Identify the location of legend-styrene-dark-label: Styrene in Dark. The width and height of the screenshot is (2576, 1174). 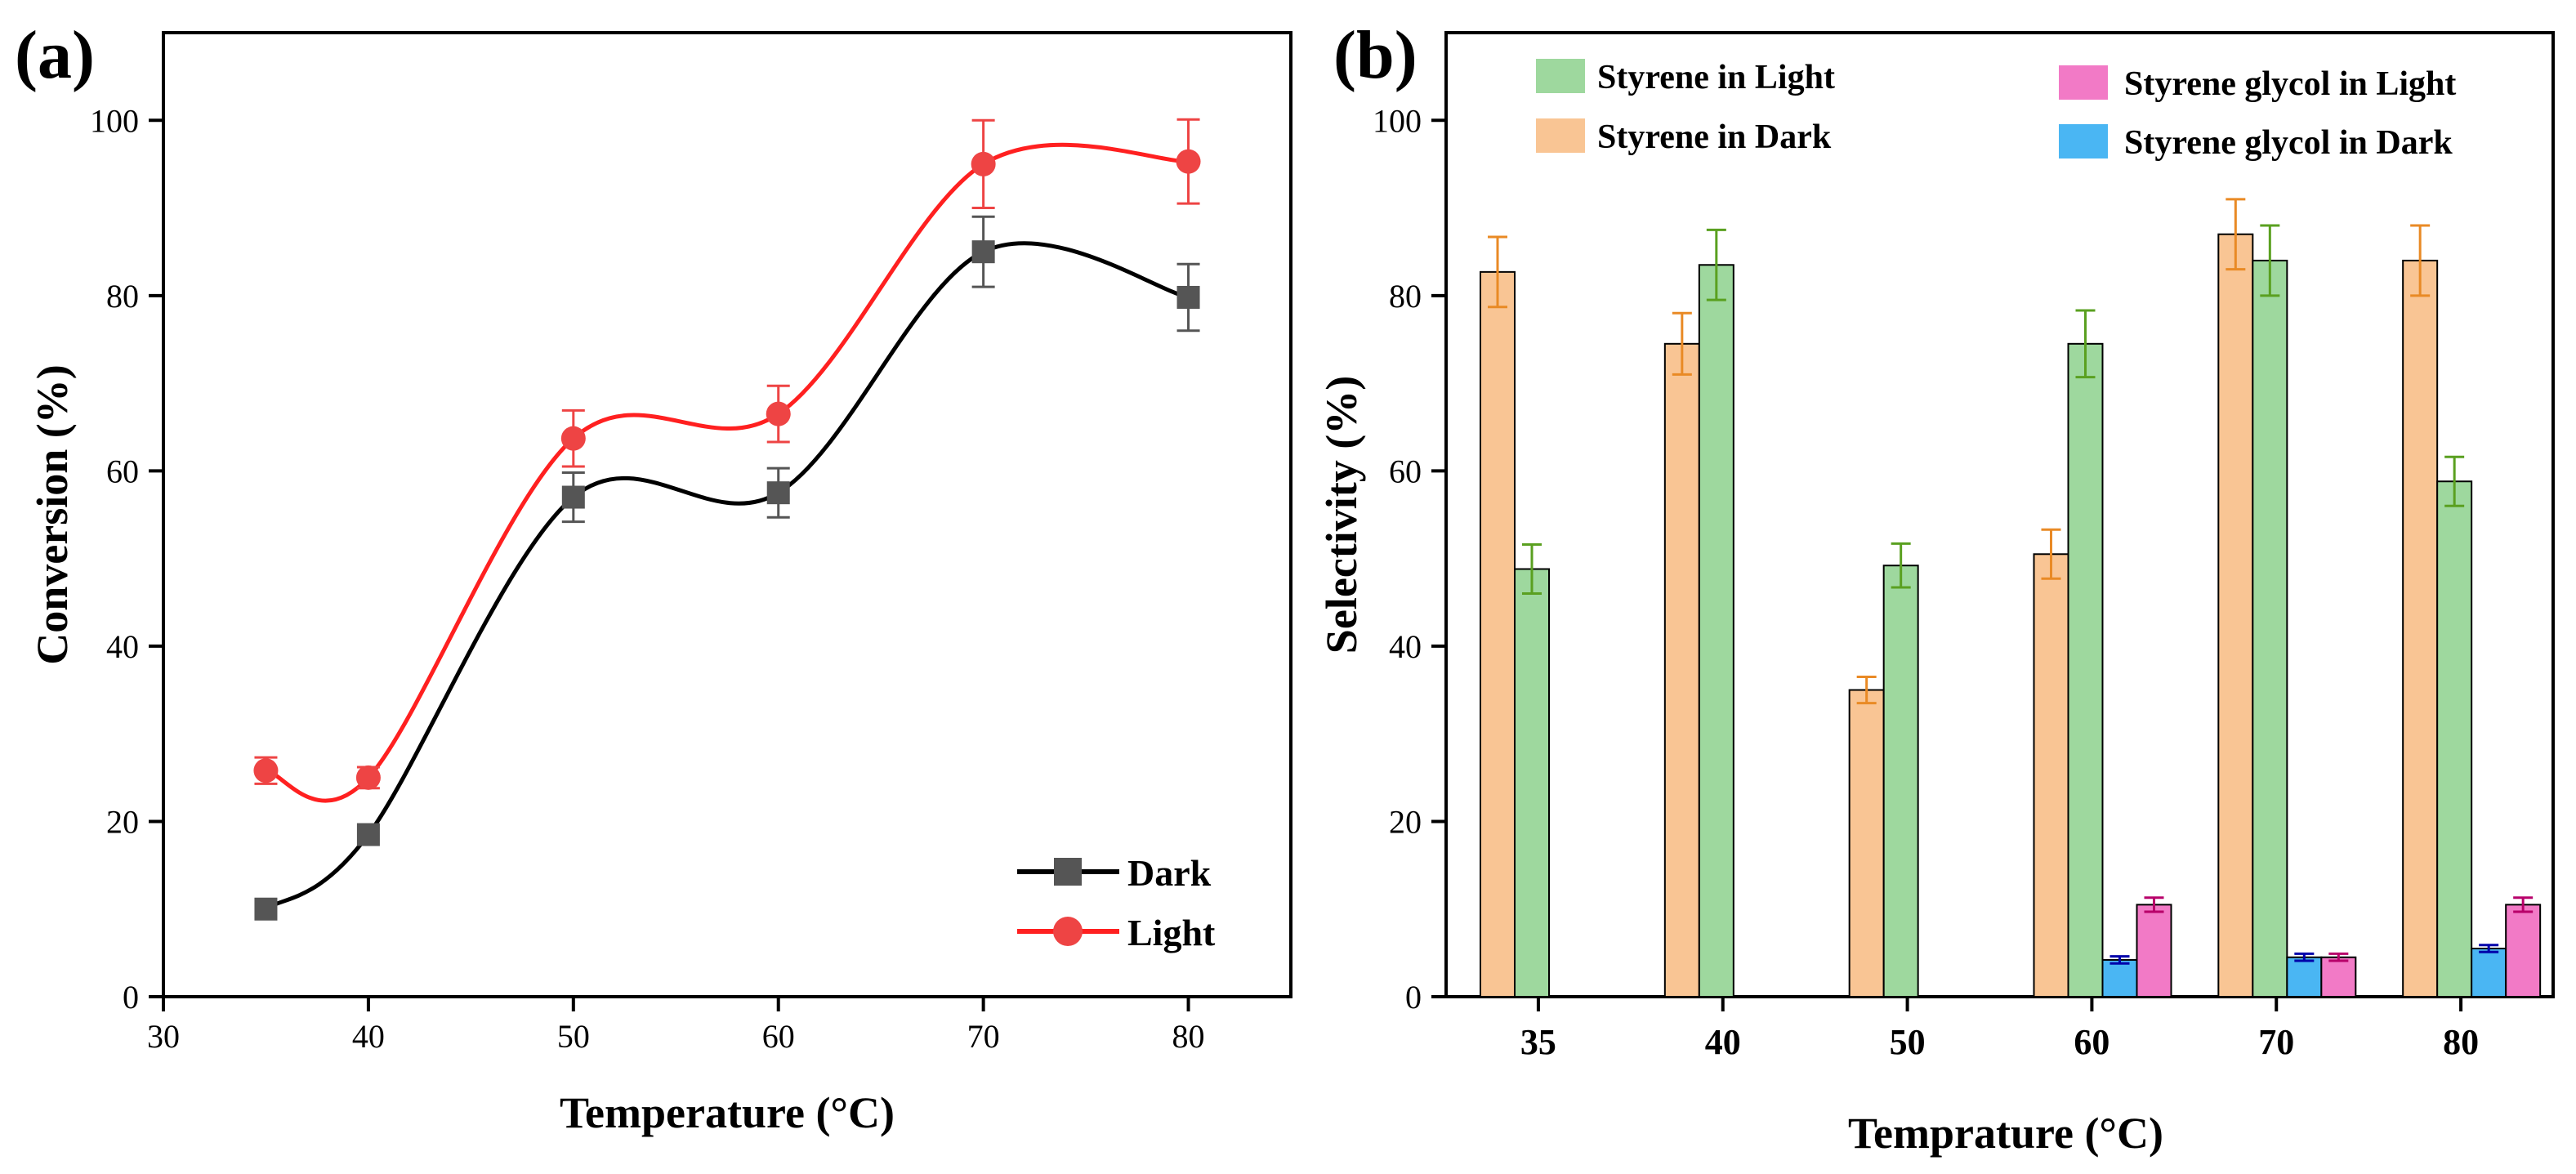
(1715, 137).